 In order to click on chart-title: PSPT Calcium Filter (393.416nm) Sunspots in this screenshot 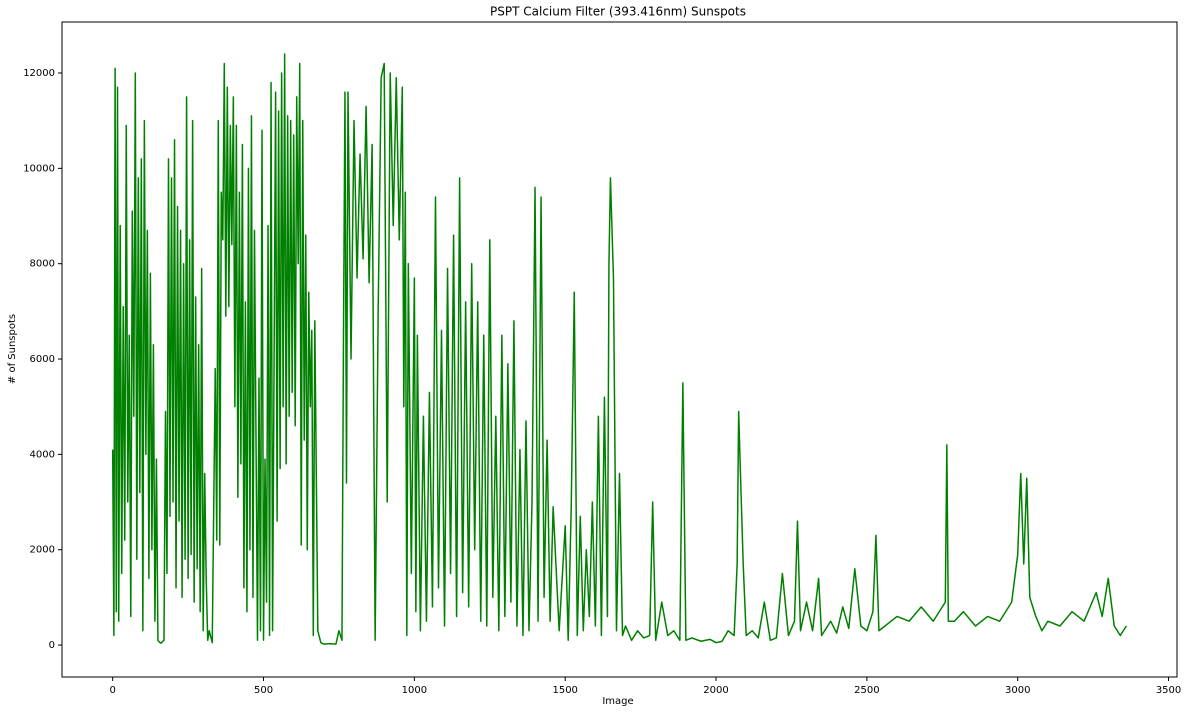, I will do `click(618, 12)`.